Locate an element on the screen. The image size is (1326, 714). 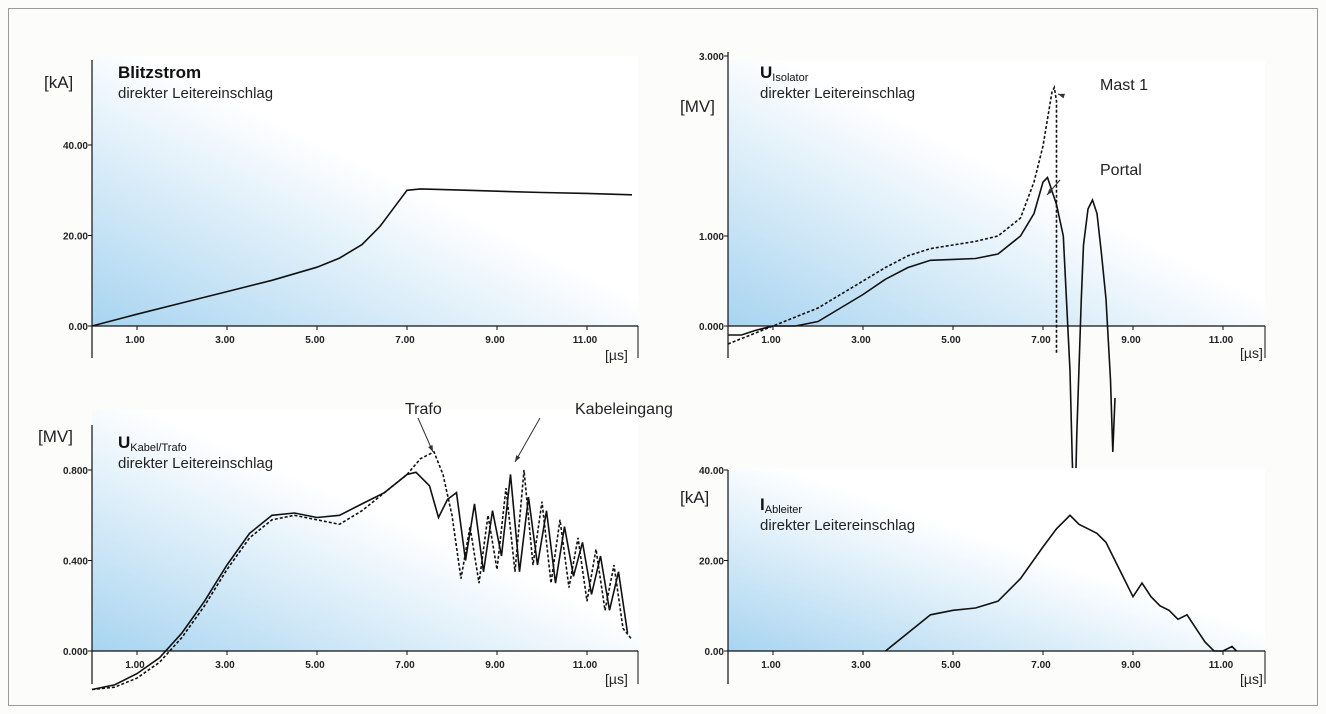
chart-title: Blitzstrom is located at coordinates (159, 72).